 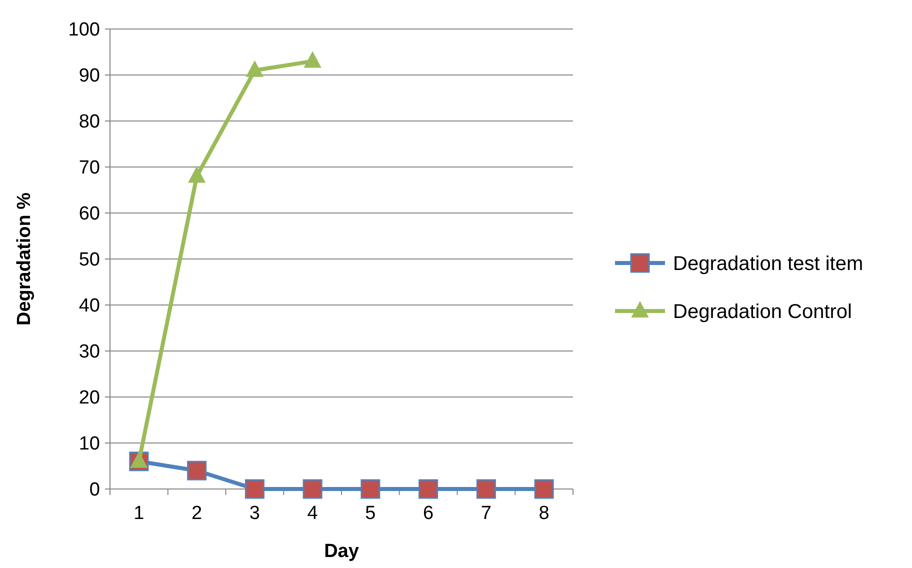 I want to click on y-tick-label: 90, so click(x=89, y=76).